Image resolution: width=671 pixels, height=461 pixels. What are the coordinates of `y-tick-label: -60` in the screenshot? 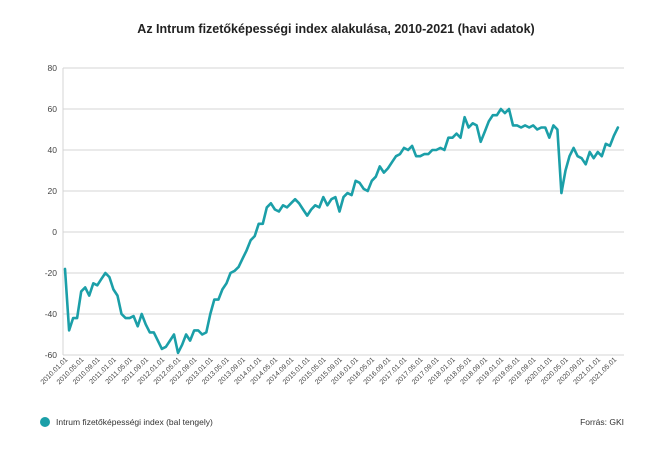 It's located at (51, 355).